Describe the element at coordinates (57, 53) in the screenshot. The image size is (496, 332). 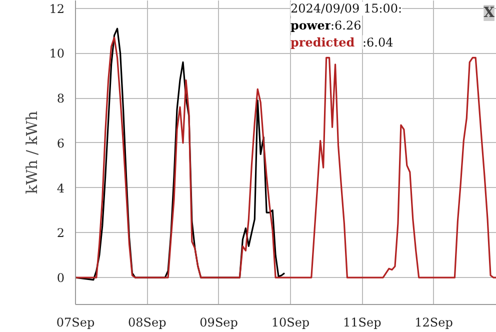
I see `y-tick-label: 10` at that location.